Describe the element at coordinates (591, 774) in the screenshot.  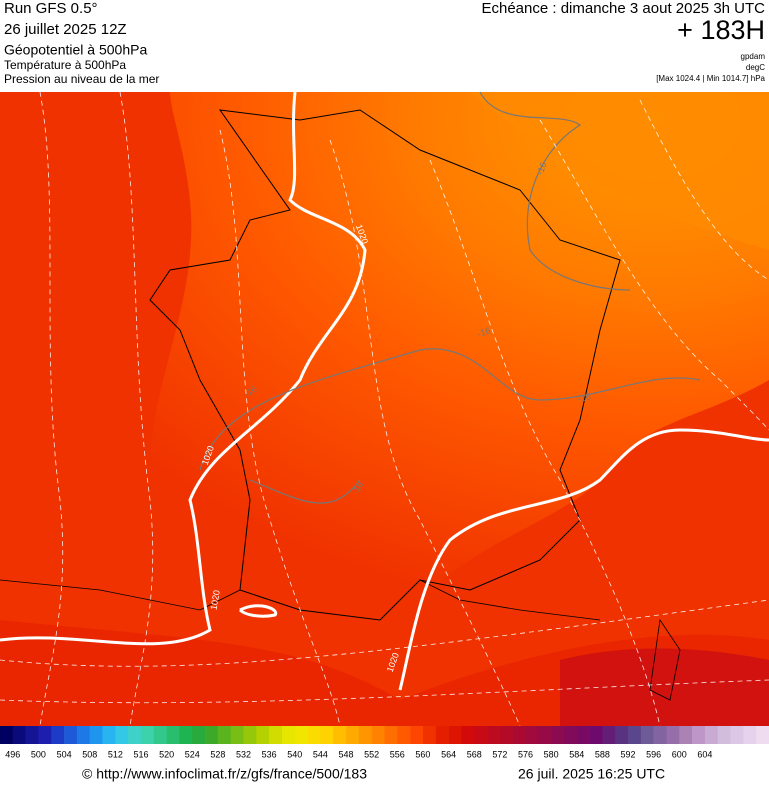
I see `timestamp: 26 juil. 2025 16:25 UTC` at that location.